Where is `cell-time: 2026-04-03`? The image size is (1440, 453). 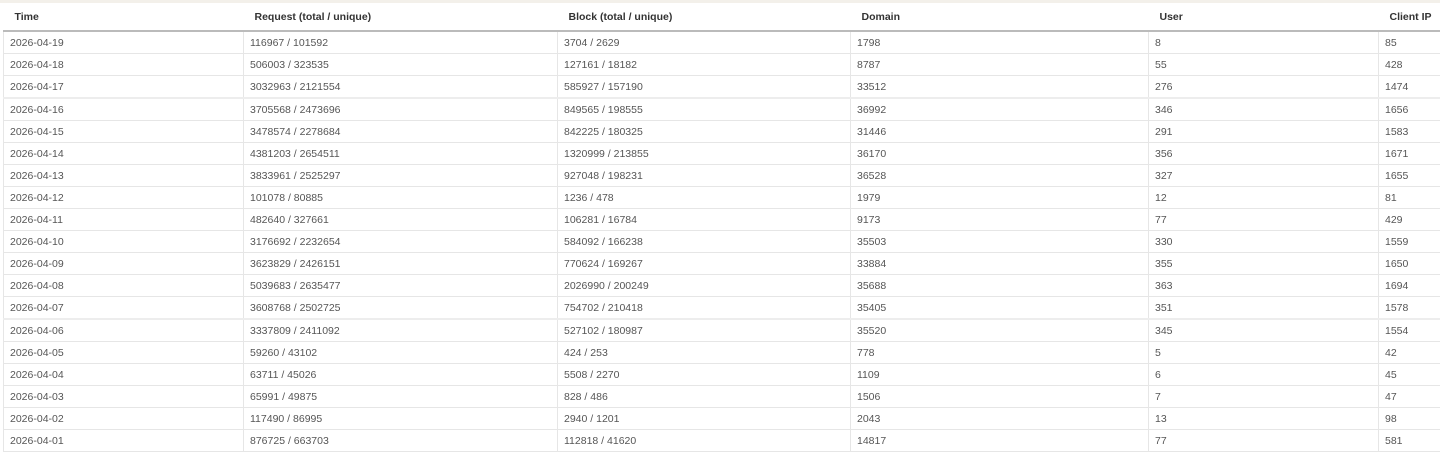 cell-time: 2026-04-03 is located at coordinates (123, 396).